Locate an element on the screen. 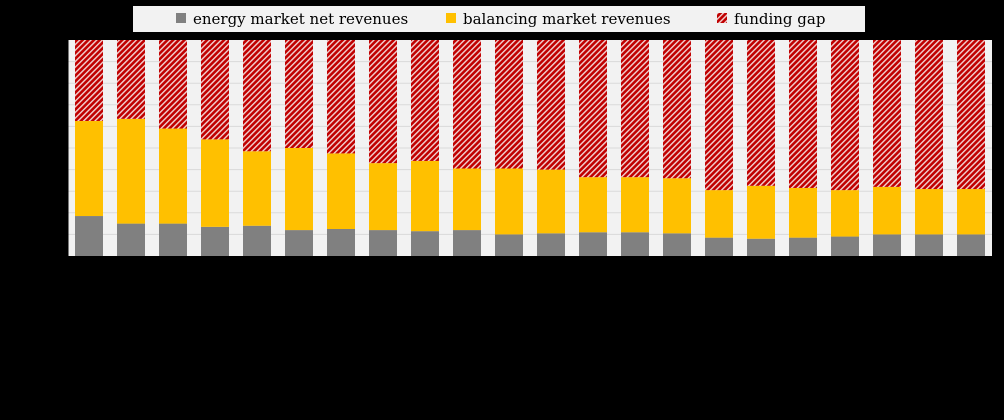 The image size is (1004, 420). legend-swatch-energy is located at coordinates (181, 18).